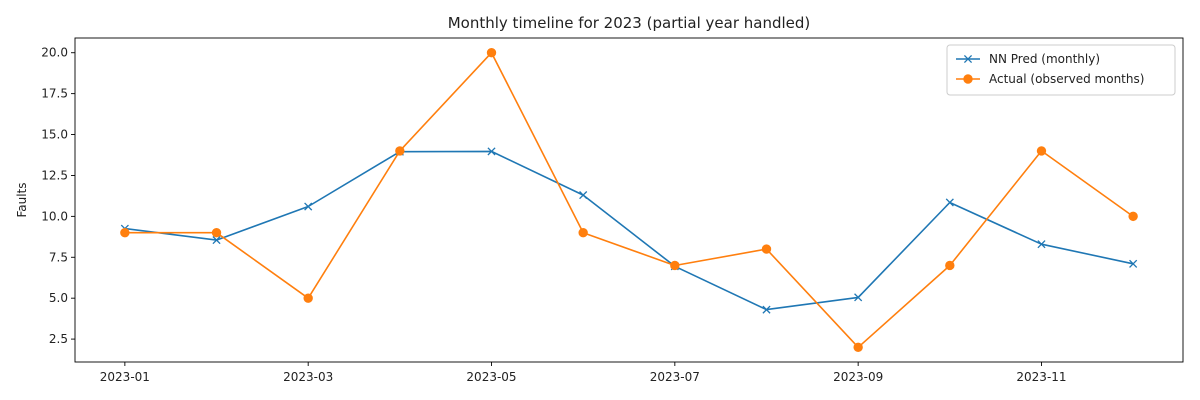  I want to click on y-tick-label: 20.0, so click(54, 53).